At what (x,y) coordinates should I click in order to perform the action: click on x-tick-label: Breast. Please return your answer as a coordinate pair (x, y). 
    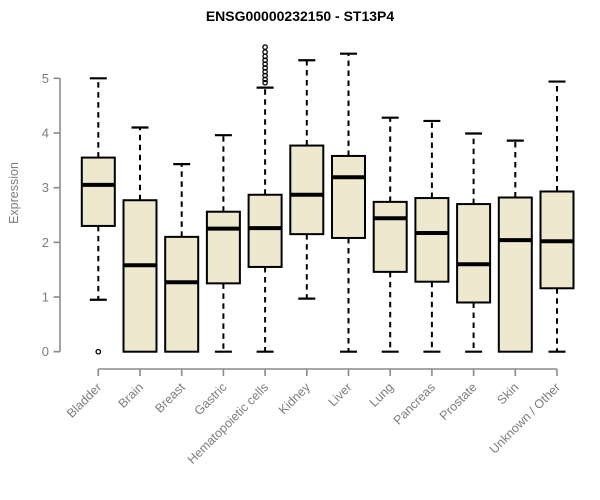
    Looking at the image, I should click on (170, 398).